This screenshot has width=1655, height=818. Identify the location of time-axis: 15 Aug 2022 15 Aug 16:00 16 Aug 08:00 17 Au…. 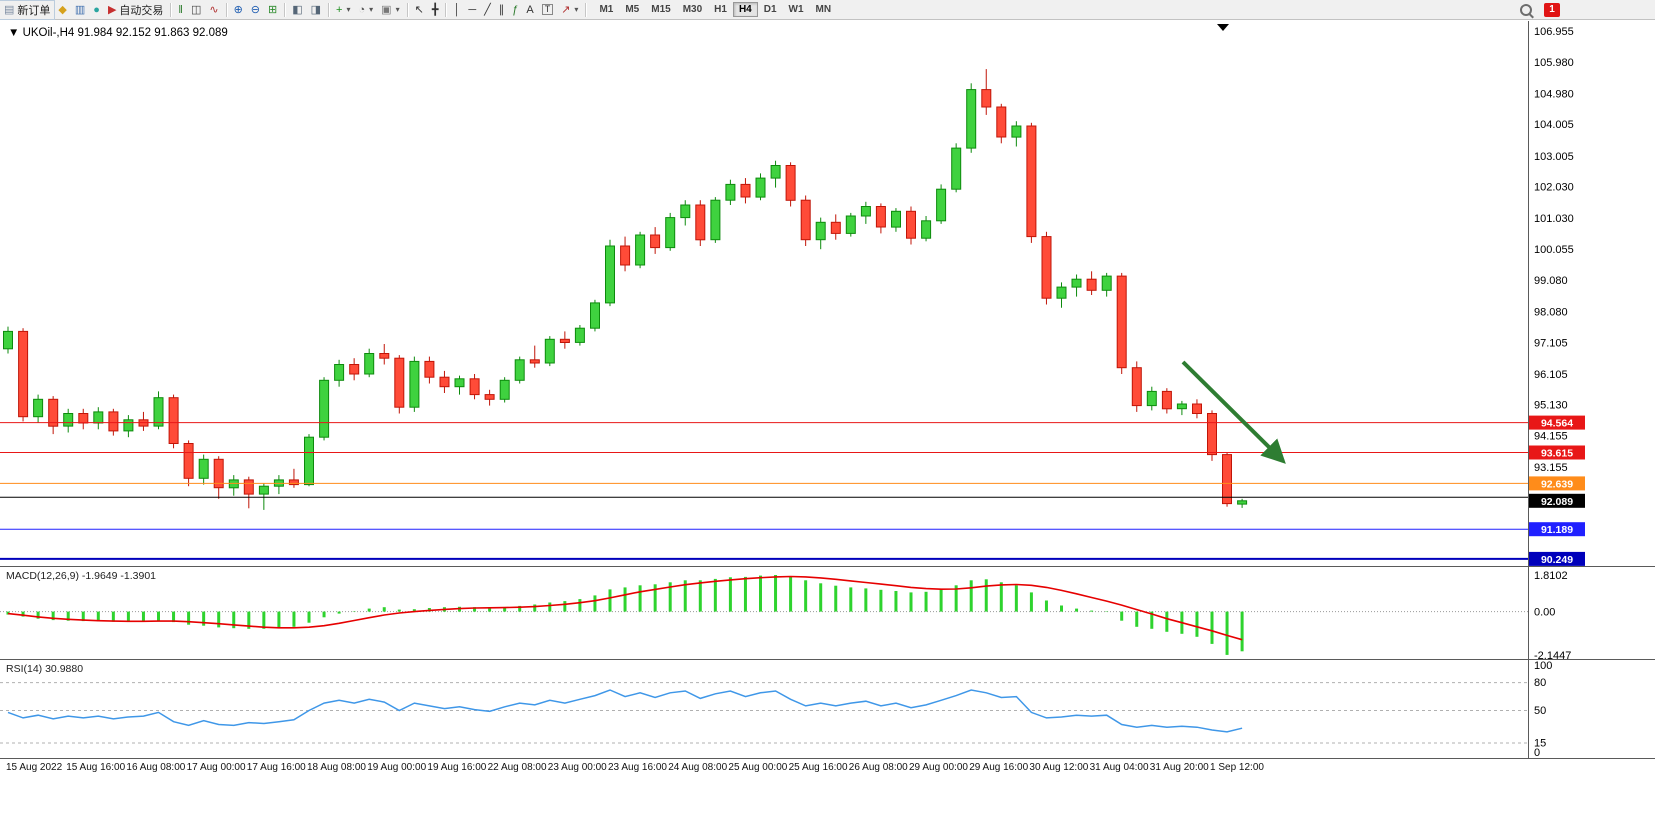
(827, 771).